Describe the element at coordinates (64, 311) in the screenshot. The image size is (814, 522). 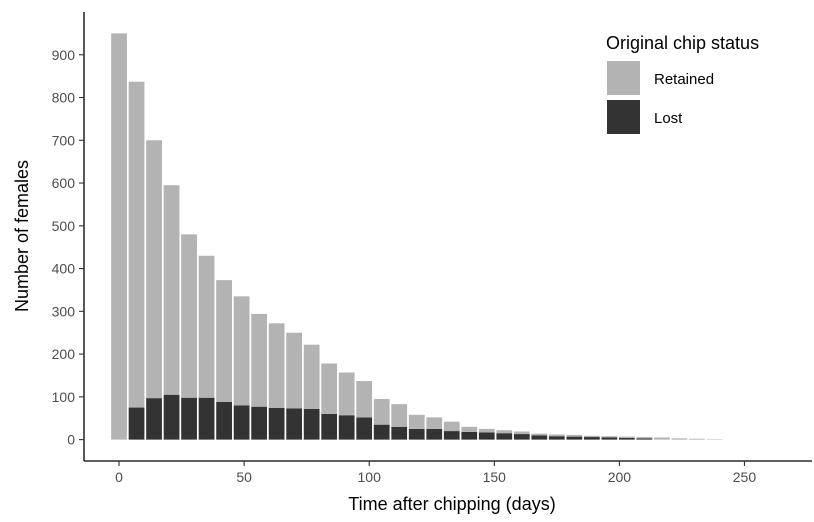
I see `y-tick-label-300: 300` at that location.